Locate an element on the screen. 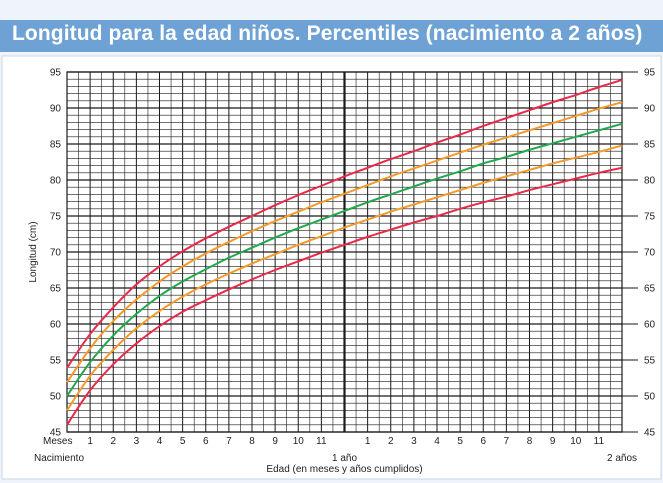 Image resolution: width=663 pixels, height=483 pixels. y-tick-label-right: 70 is located at coordinates (650, 253).